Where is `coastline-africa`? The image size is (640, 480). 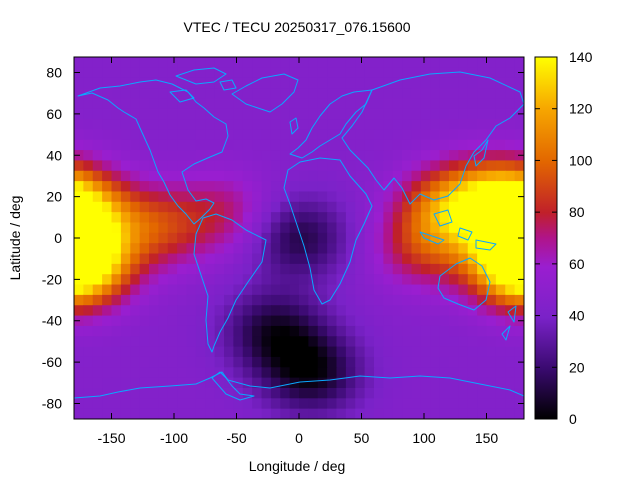 coastline-africa is located at coordinates (328, 231).